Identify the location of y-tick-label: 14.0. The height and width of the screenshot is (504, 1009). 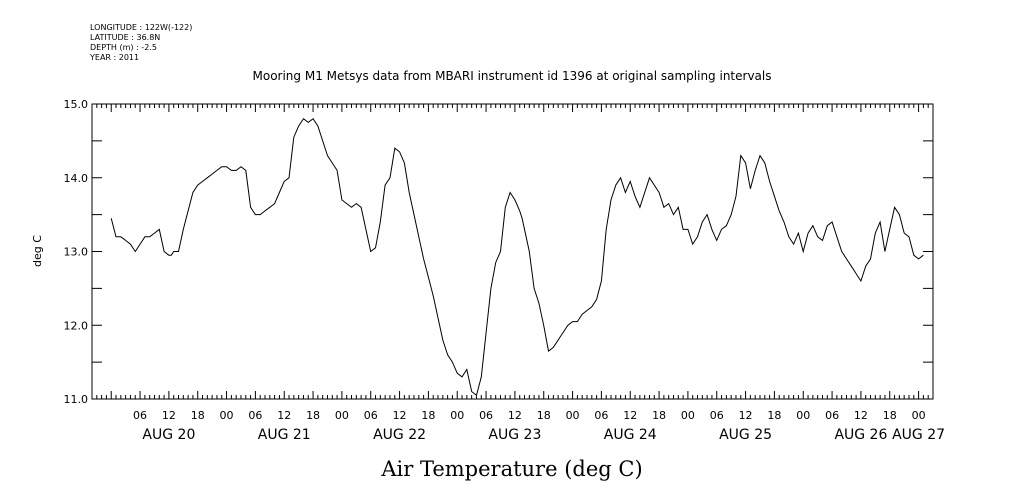
(76, 178).